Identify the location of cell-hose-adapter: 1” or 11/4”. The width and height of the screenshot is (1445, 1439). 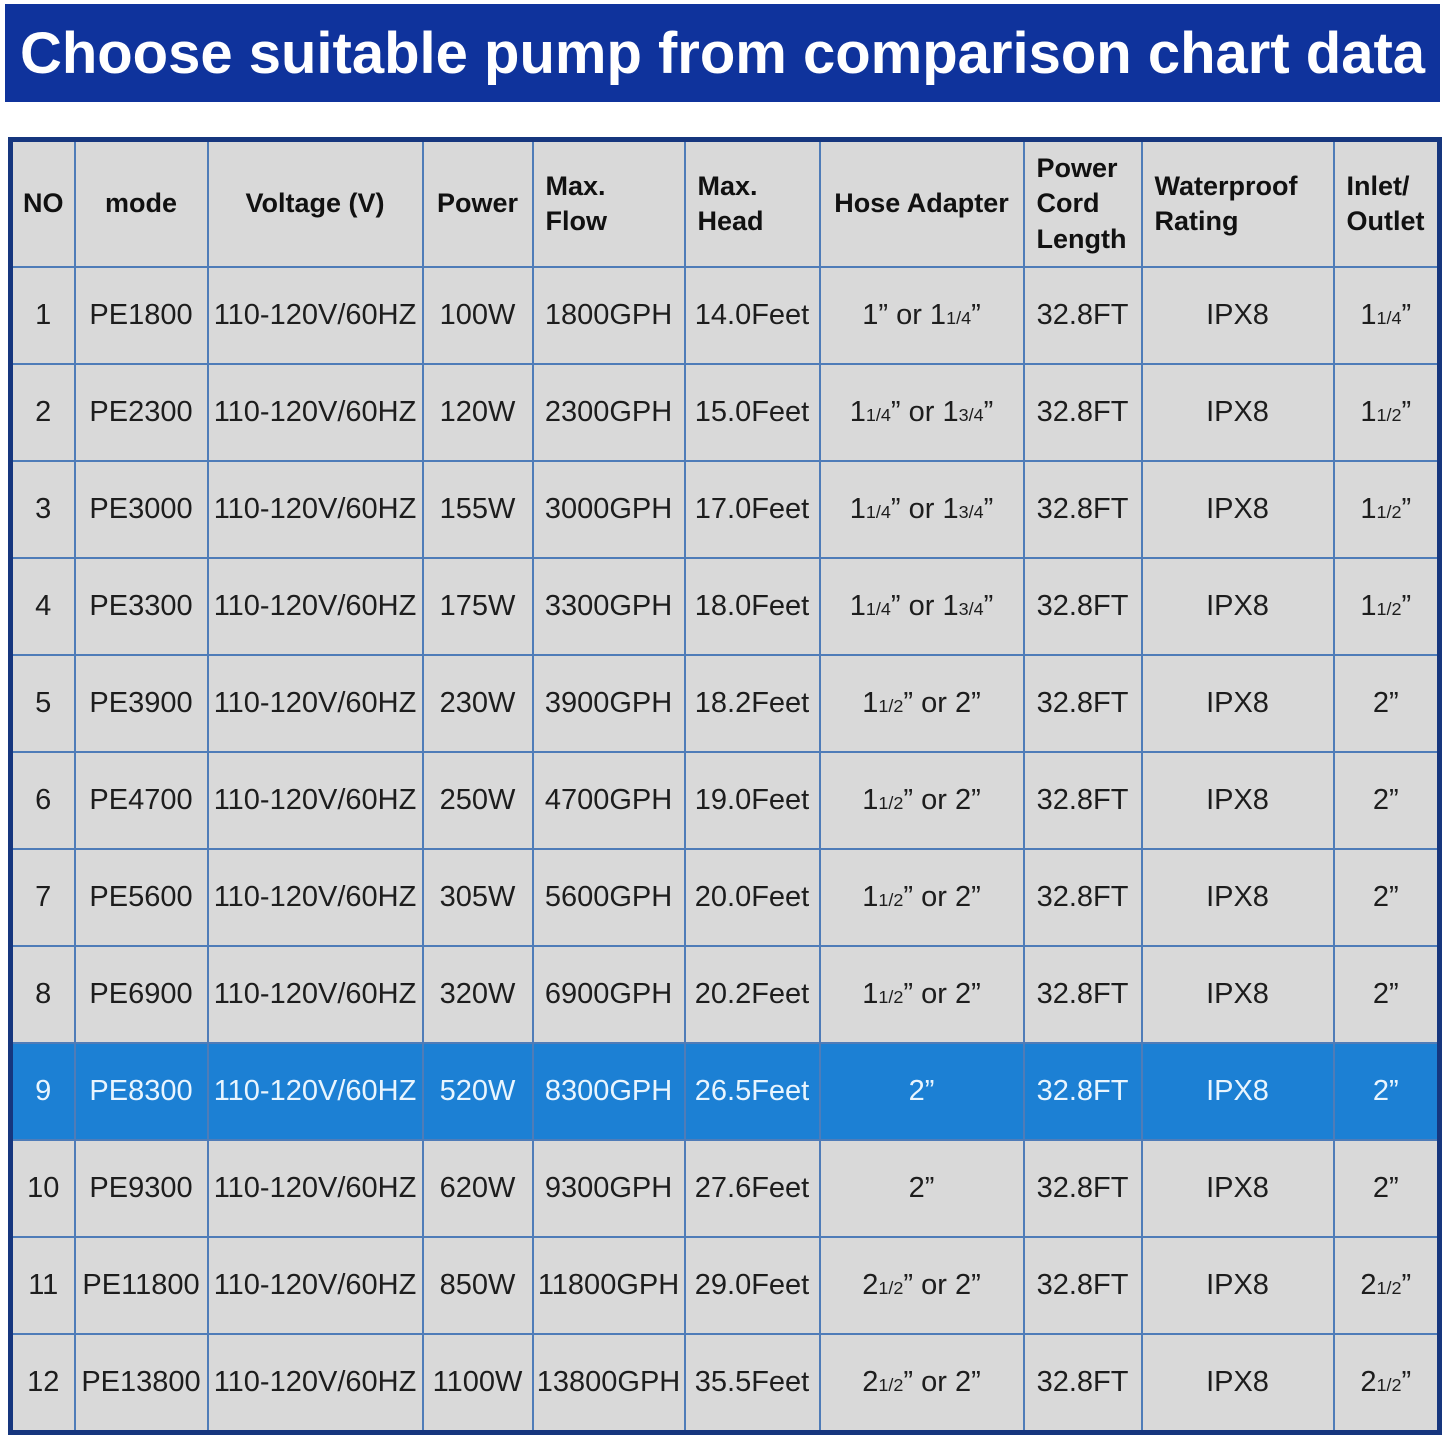
(921, 315).